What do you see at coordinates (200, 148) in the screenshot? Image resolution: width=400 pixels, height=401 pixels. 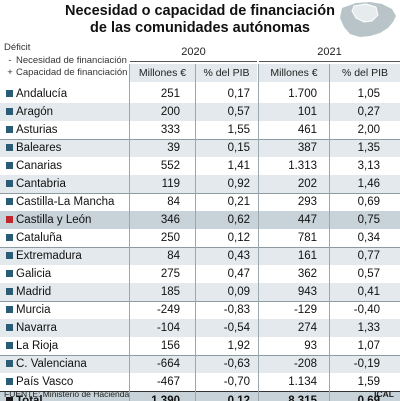 I see `table-row: Baleares 39 0,15 387 1,35` at bounding box center [200, 148].